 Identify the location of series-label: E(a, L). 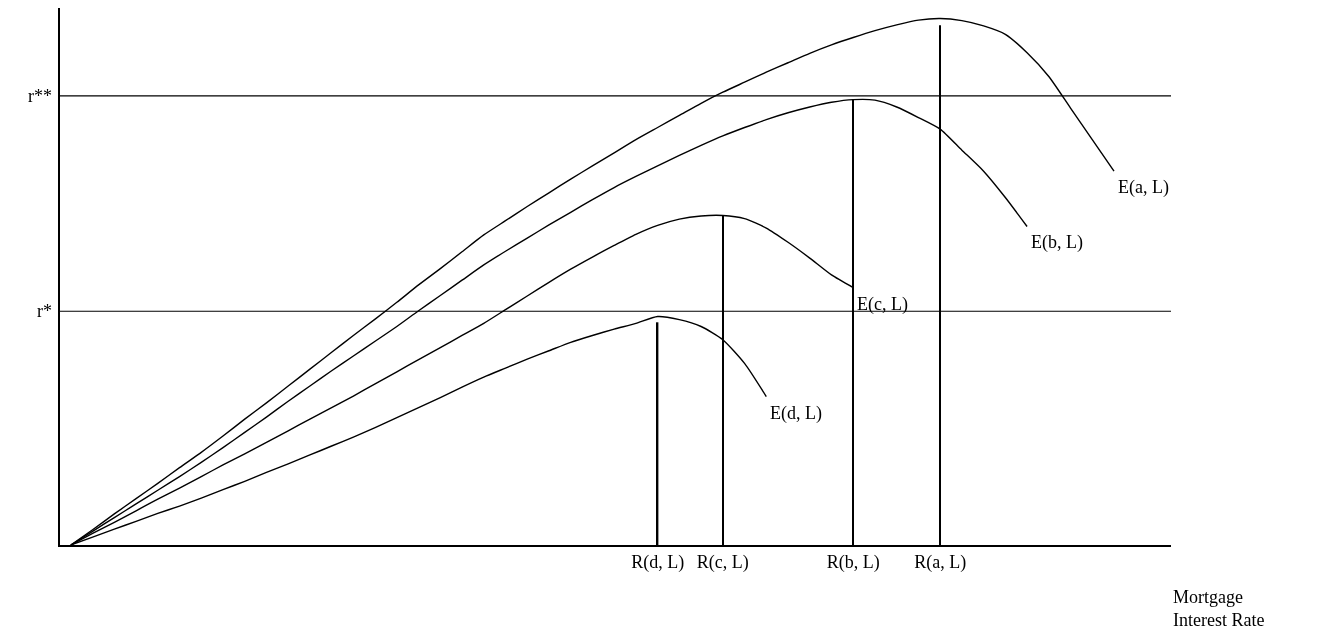
(1143, 187).